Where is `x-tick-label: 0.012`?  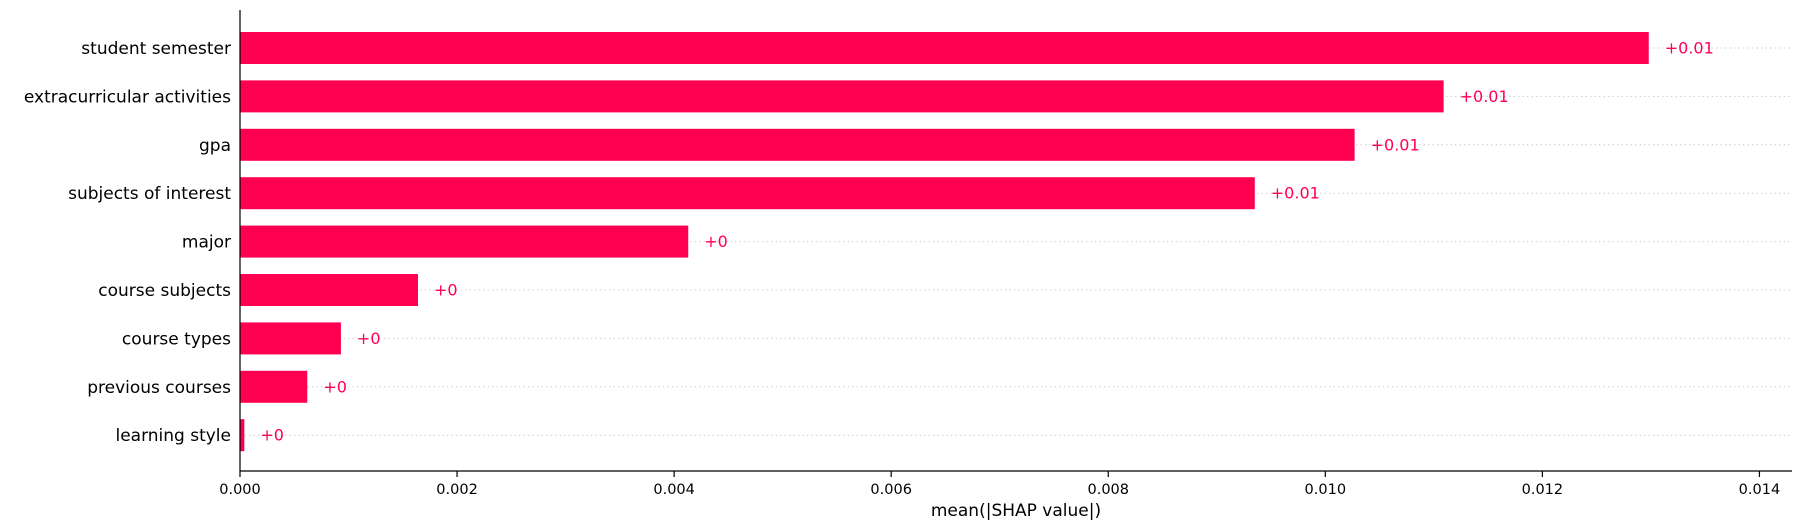 x-tick-label: 0.012 is located at coordinates (1543, 490).